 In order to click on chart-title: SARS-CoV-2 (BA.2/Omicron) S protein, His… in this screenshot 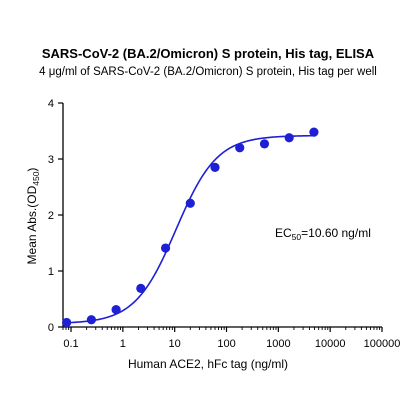, I will do `click(208, 53)`.